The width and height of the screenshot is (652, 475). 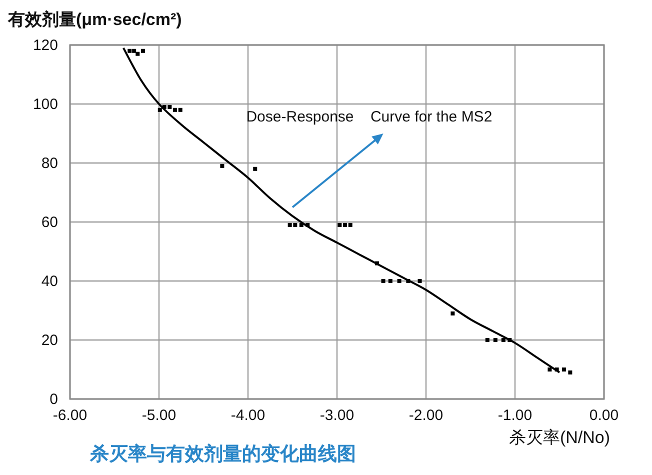 I want to click on y-tick-label: 0, so click(x=54, y=399).